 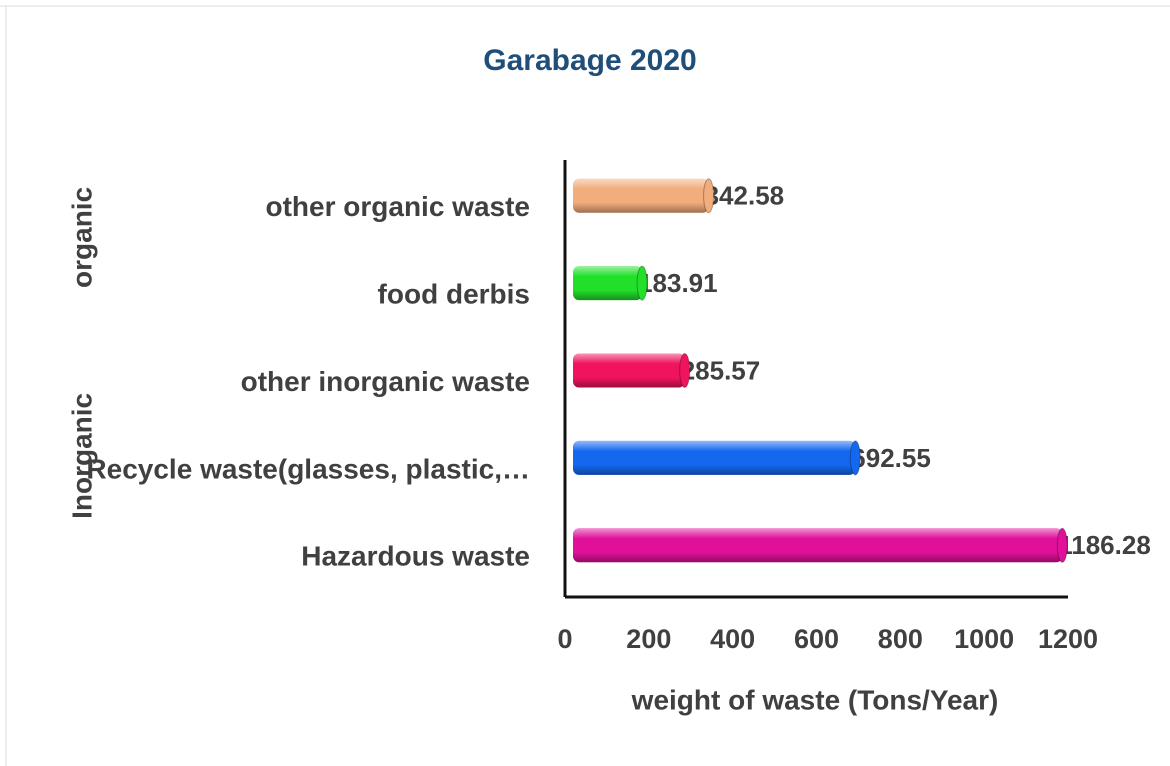 I want to click on value-label: 183.91, so click(x=678, y=283).